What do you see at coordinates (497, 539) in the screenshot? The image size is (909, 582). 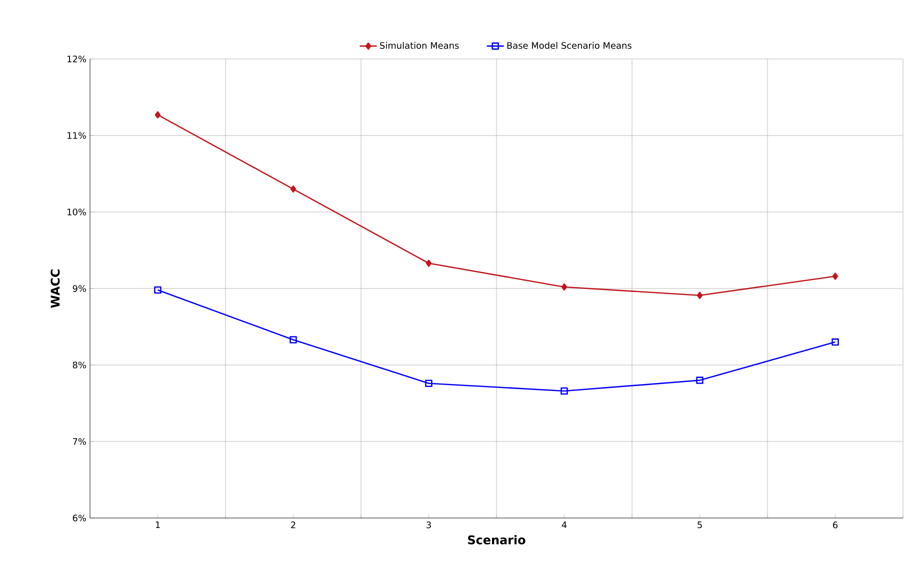 I see `x-axis-title: Scenario` at bounding box center [497, 539].